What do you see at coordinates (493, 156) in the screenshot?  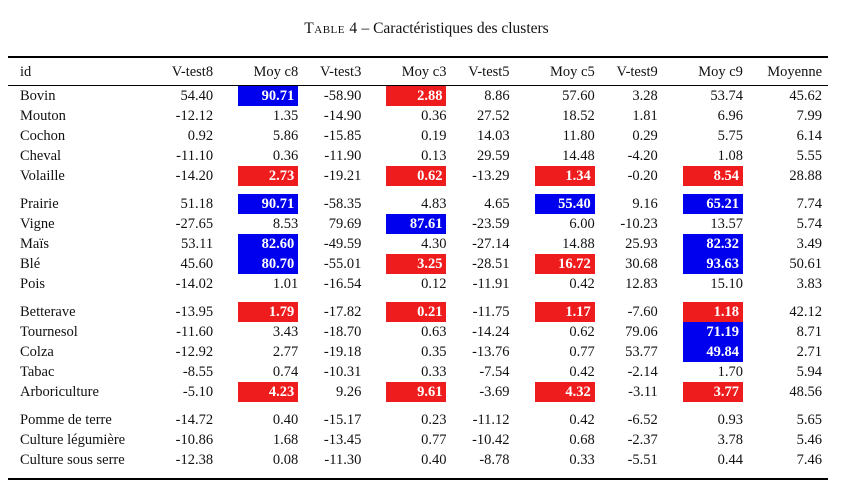 I see `cell-value: 29.59` at bounding box center [493, 156].